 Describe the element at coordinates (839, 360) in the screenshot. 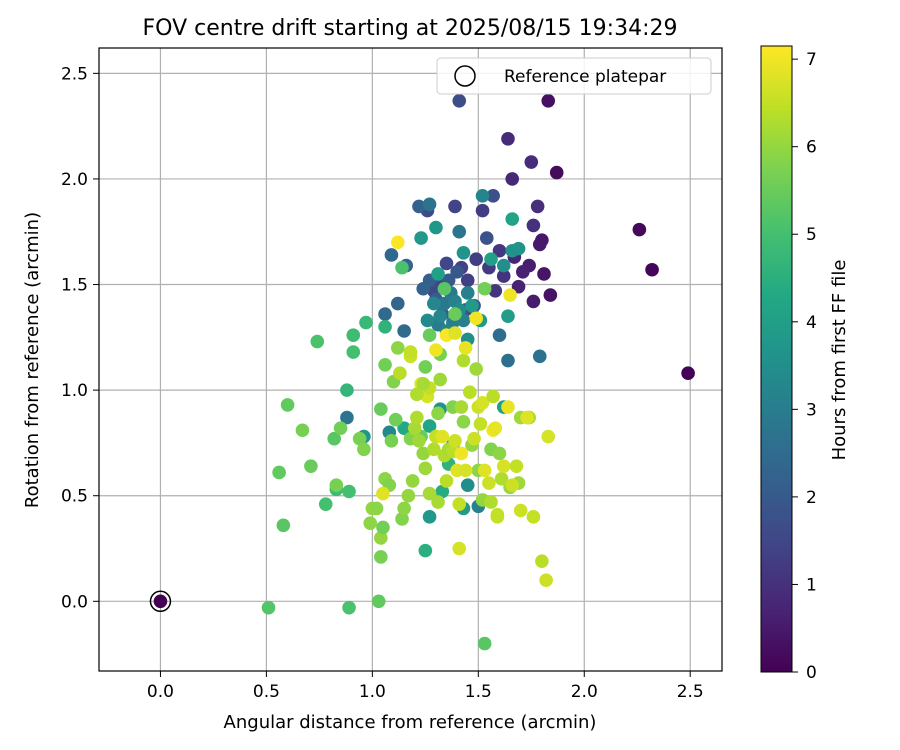

I see `colorbar-label: Hours from first FF file` at that location.